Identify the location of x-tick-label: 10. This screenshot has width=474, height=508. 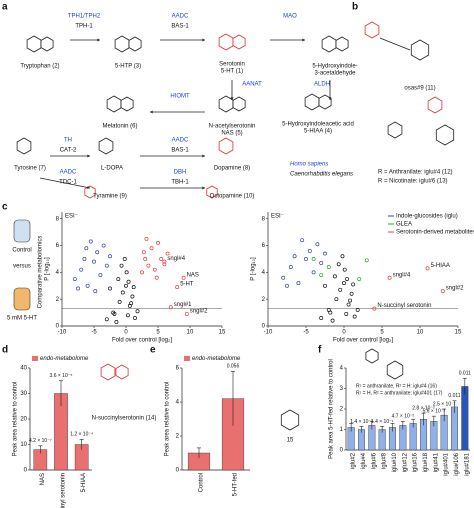
(190, 333).